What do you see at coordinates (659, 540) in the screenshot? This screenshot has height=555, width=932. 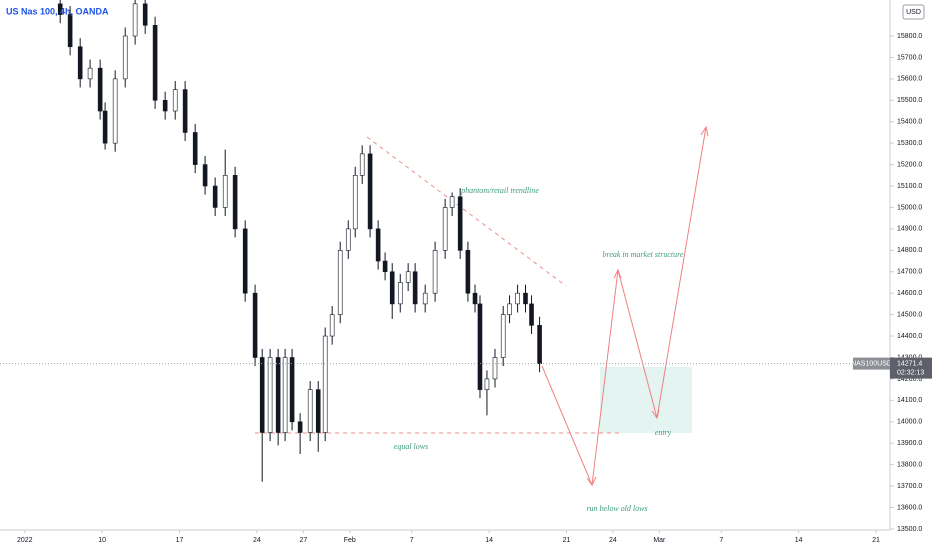 I see `x-tick-label: Mar` at bounding box center [659, 540].